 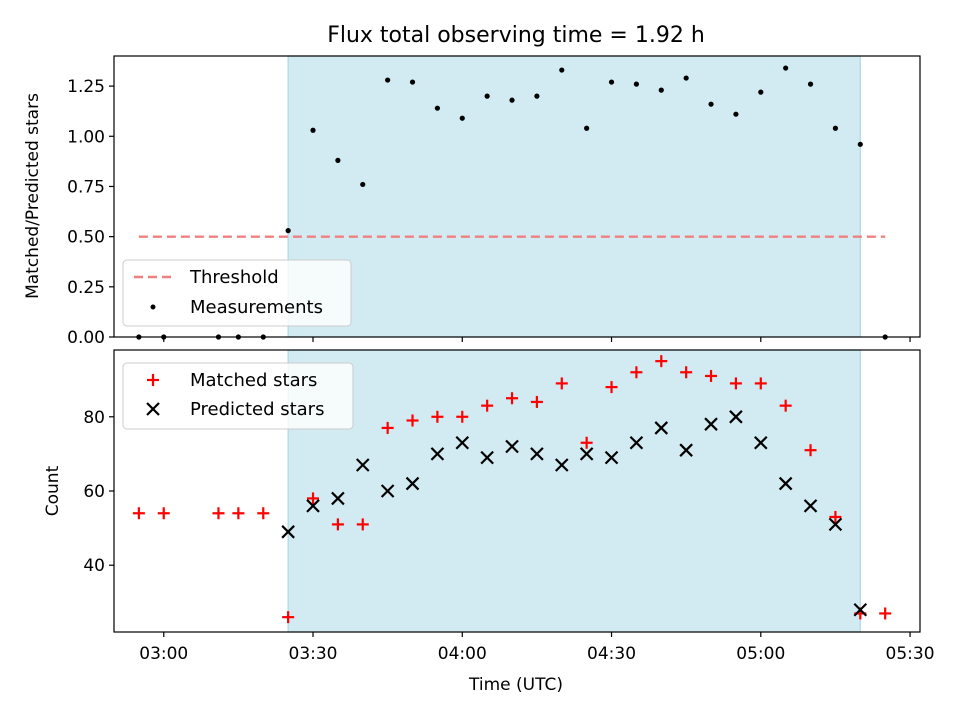 What do you see at coordinates (153, 409) in the screenshot?
I see `legend-predicted-swatch` at bounding box center [153, 409].